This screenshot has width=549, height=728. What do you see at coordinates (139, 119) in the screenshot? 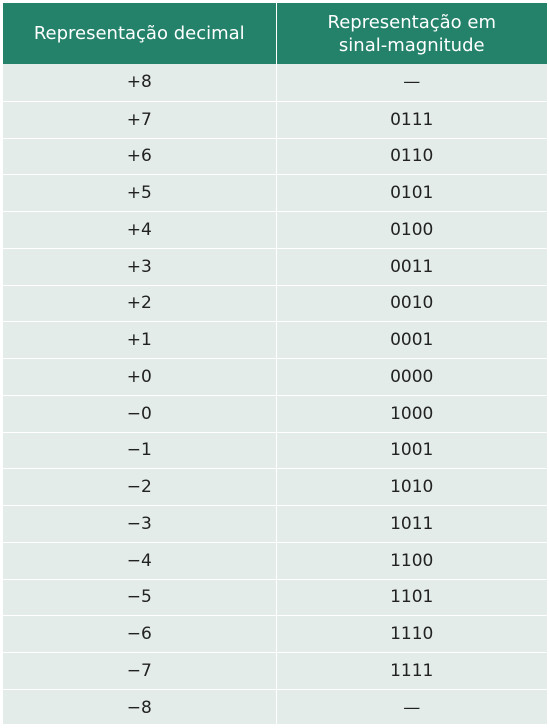
I see `cell-decimal: +7` at bounding box center [139, 119].